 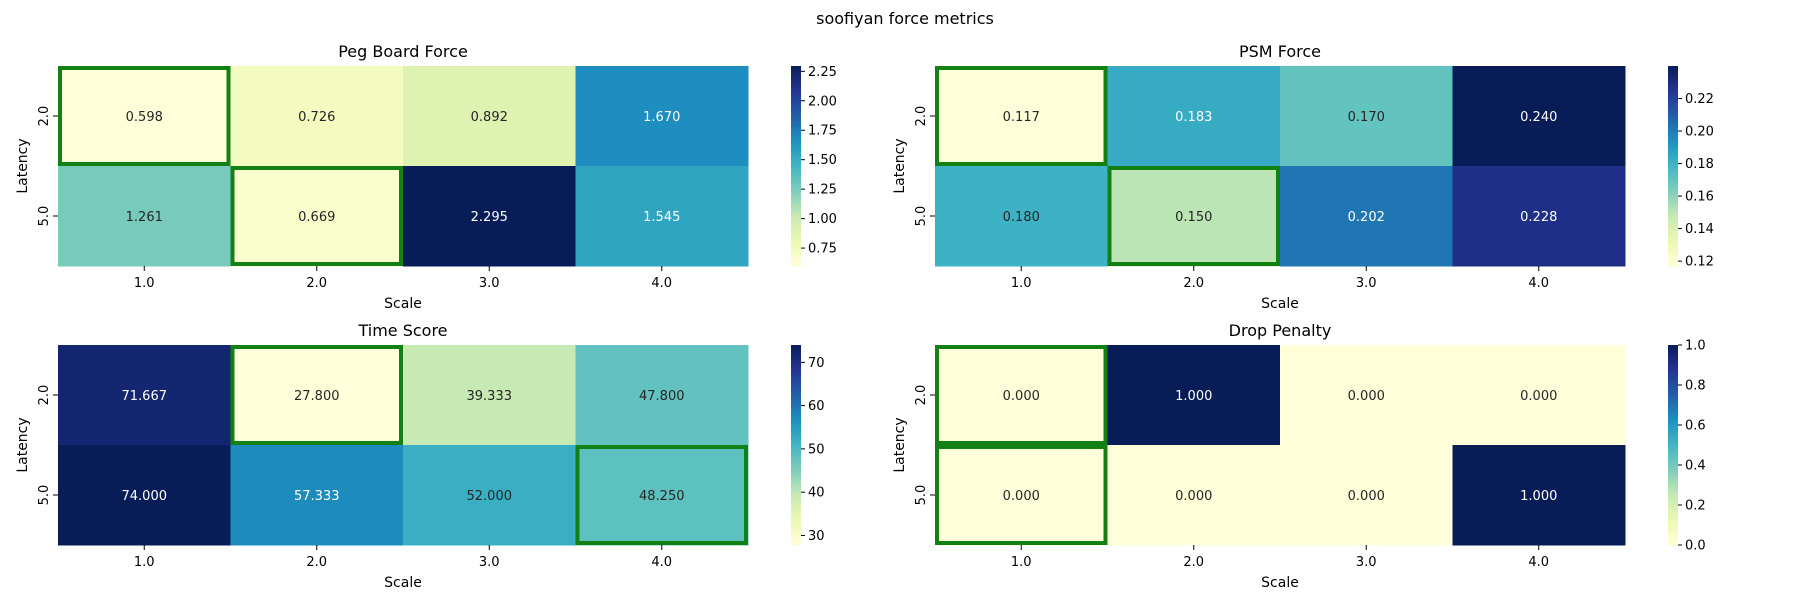 I want to click on colorbar: 0.12 0.14 0.16 0.18 0.20 0.22, so click(x=1691, y=168).